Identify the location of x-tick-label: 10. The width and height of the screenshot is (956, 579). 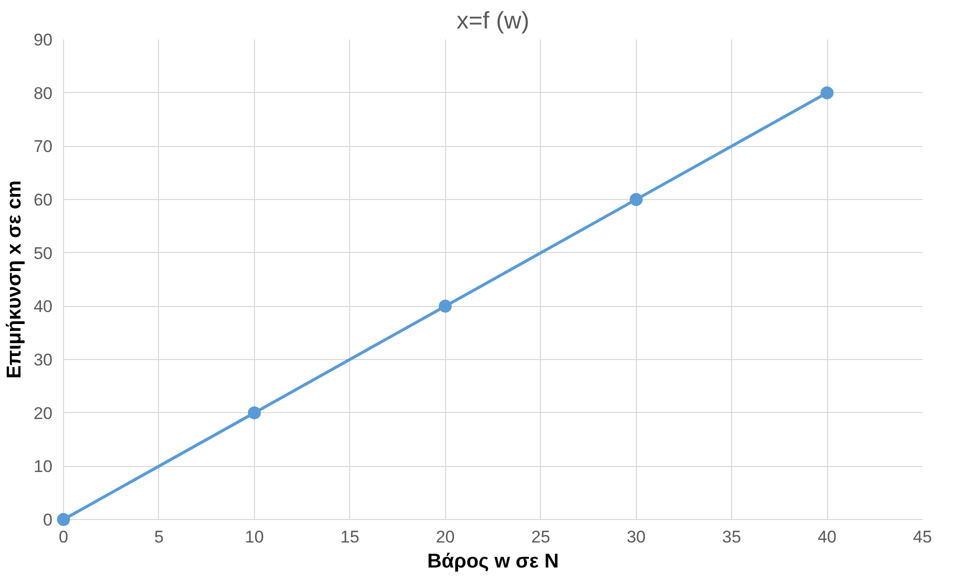
(254, 537).